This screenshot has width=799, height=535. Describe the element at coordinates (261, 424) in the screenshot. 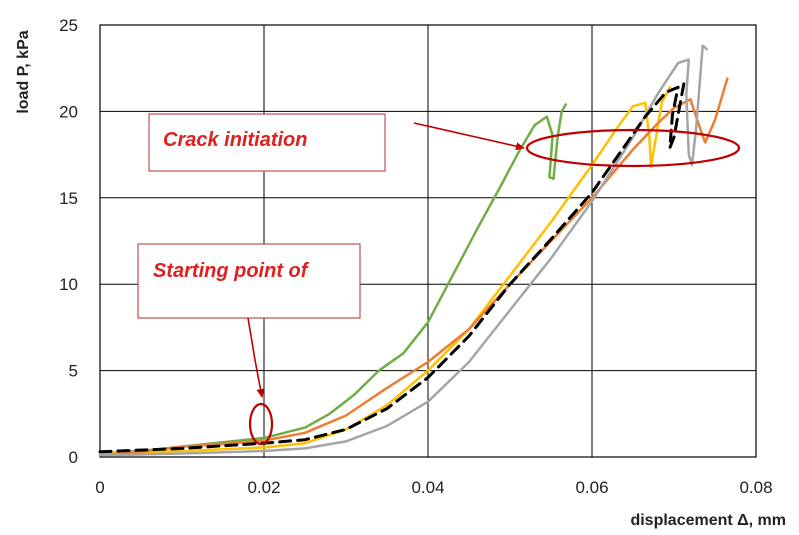

I see `starting-point-ellipse` at that location.